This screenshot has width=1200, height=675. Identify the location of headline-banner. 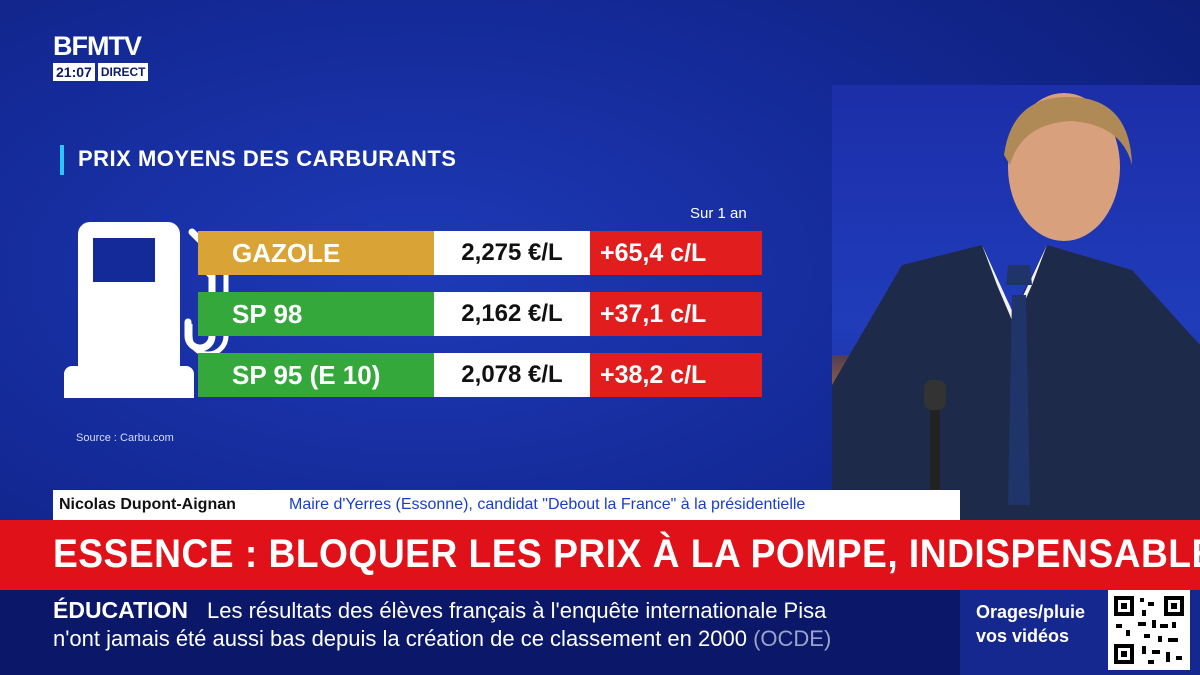
(600, 555).